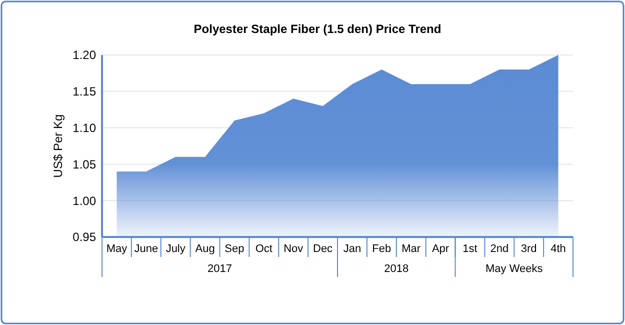 This screenshot has height=325, width=625. What do you see at coordinates (84, 164) in the screenshot?
I see `y-tick-label: 1.05` at bounding box center [84, 164].